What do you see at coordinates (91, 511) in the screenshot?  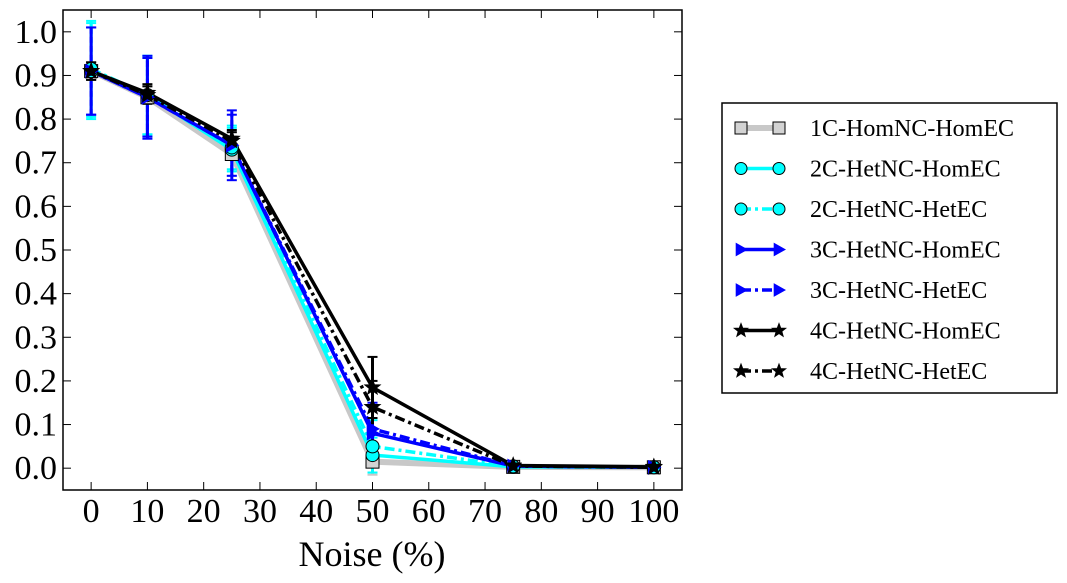 I see `x-tick-label: 0` at bounding box center [91, 511].